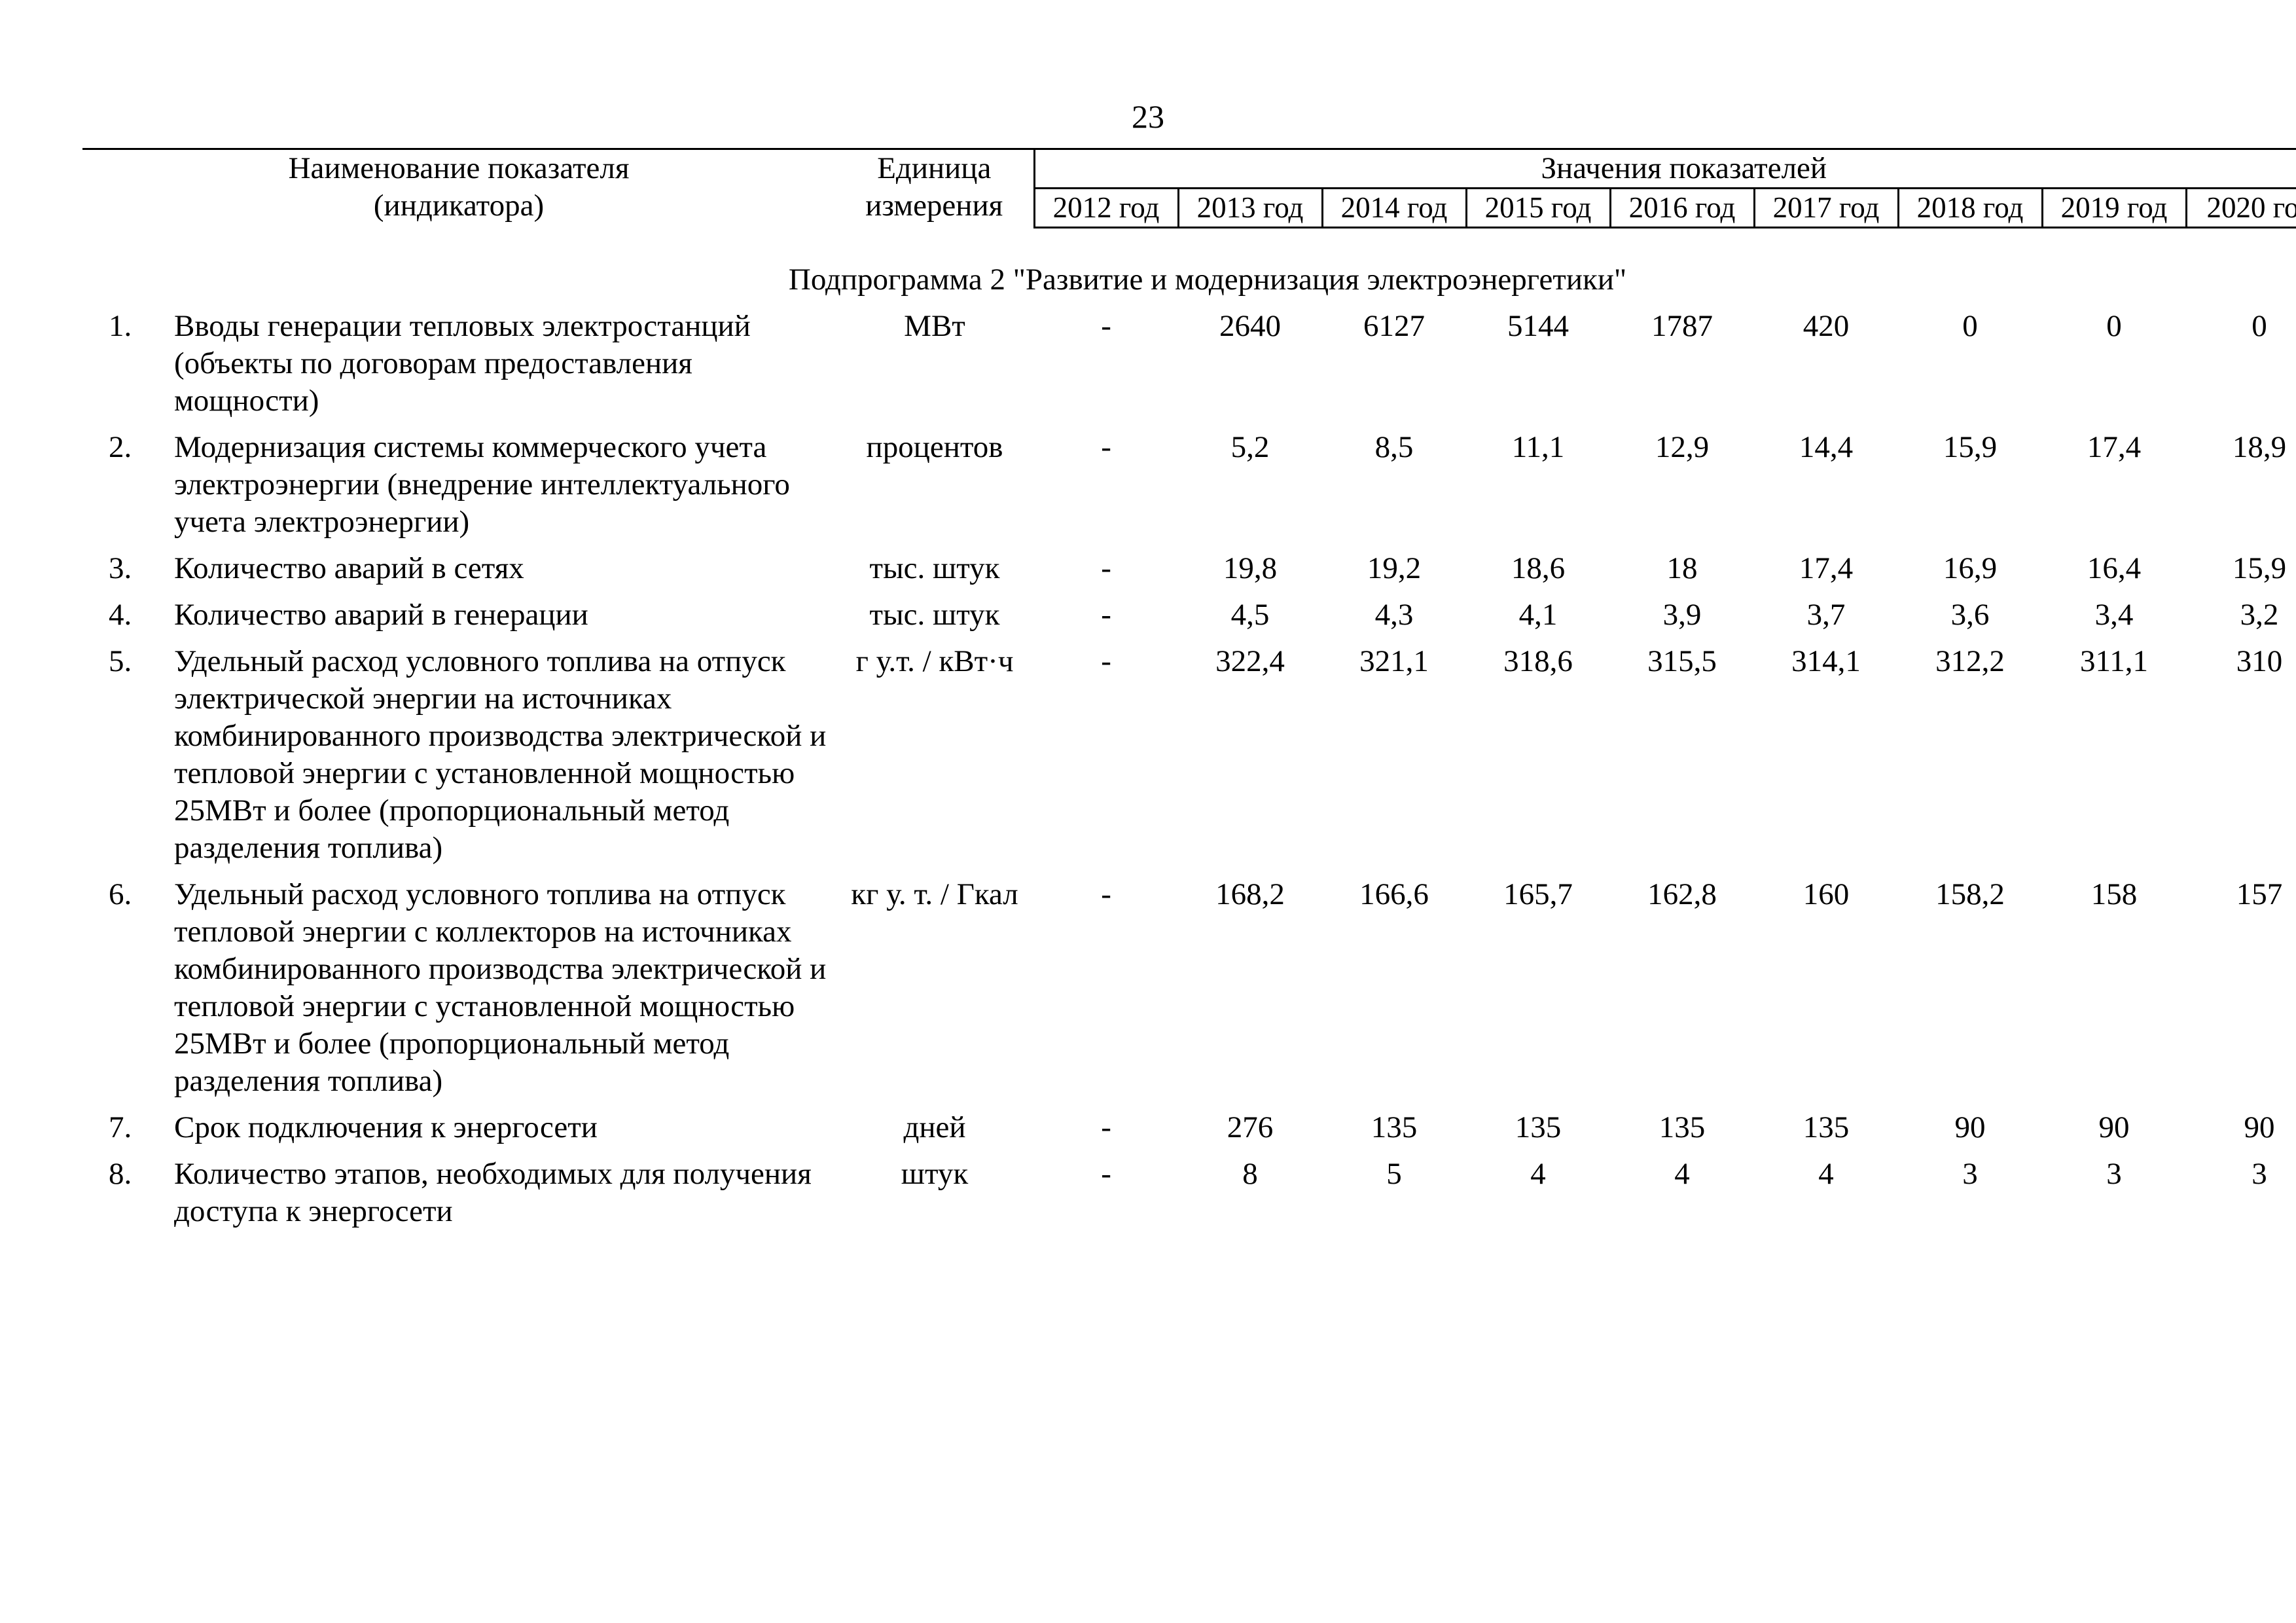 This screenshot has height=1623, width=2296. Describe the element at coordinates (1826, 894) in the screenshot. I see `value-cell: 160` at that location.